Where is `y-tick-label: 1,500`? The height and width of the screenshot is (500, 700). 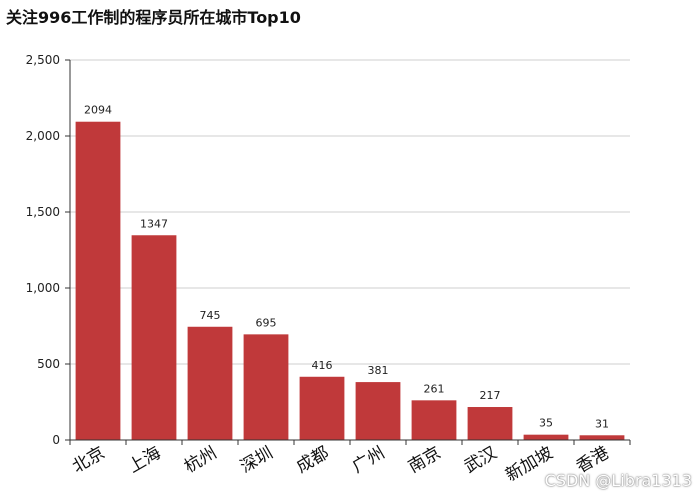
y-tick-label: 1,500 is located at coordinates (43, 212).